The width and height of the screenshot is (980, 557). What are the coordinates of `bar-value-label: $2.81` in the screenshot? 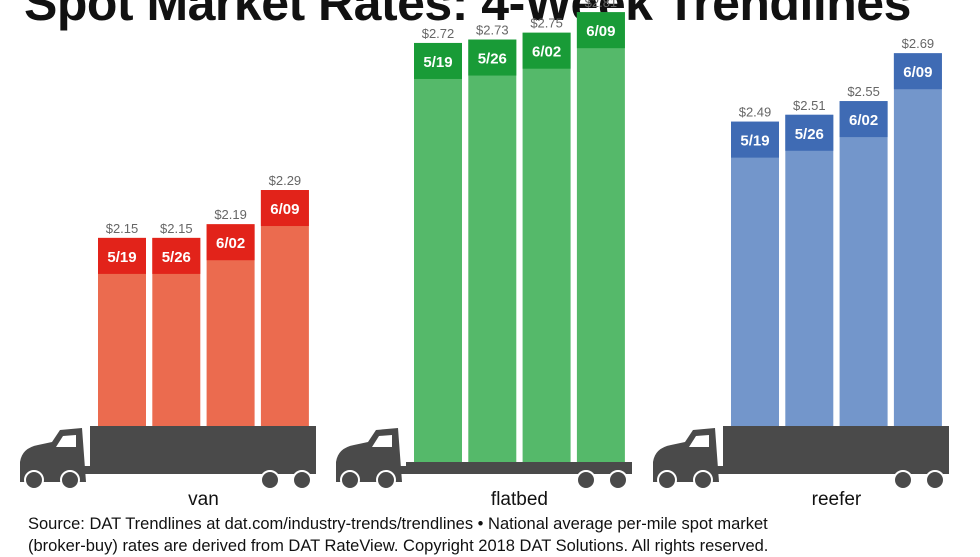 It's located at (601, 5).